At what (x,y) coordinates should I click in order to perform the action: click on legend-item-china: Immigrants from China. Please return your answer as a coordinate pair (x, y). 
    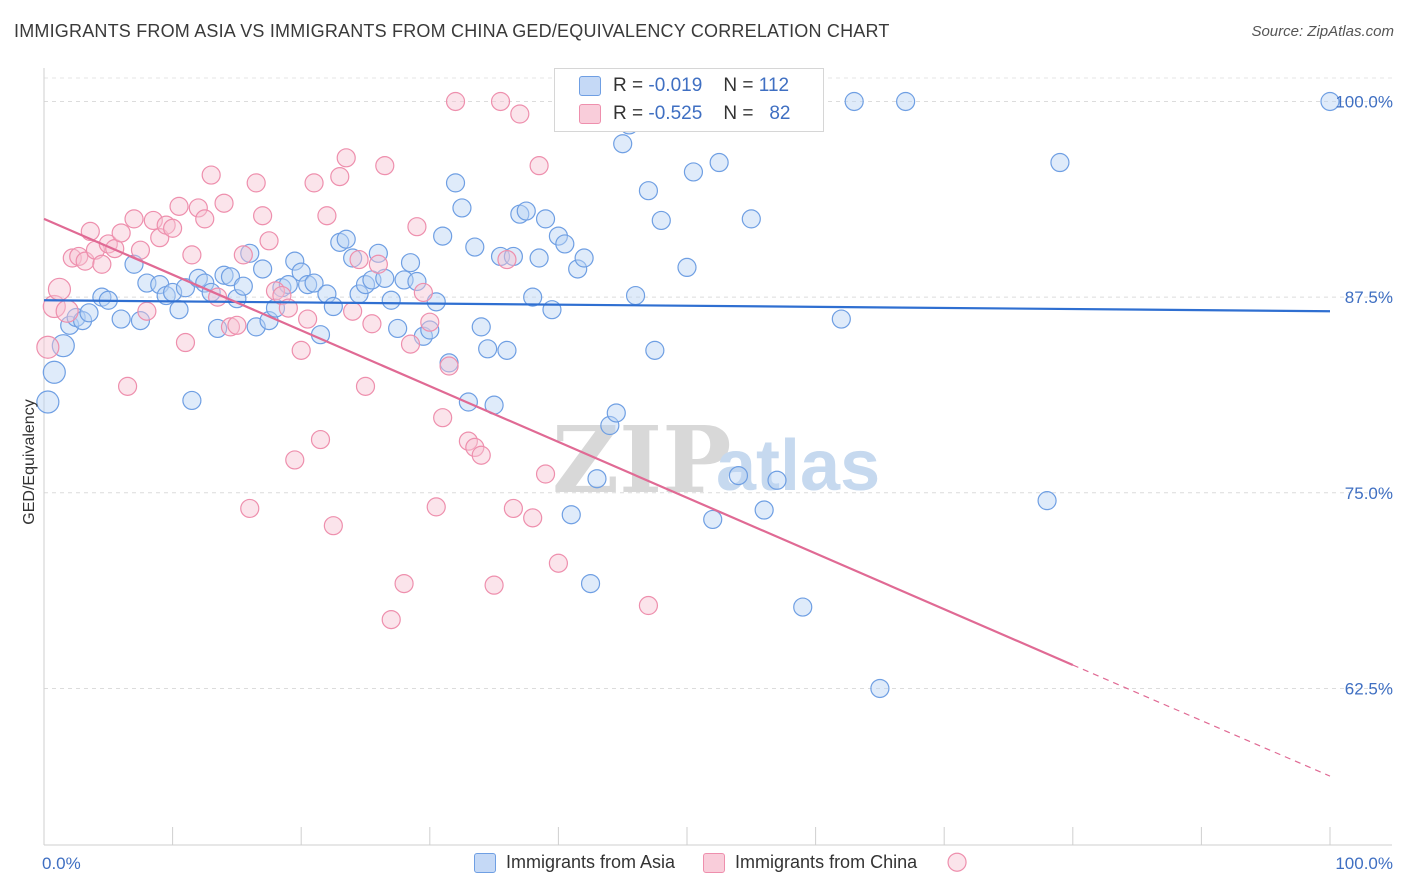
    Looking at the image, I should click on (810, 862).